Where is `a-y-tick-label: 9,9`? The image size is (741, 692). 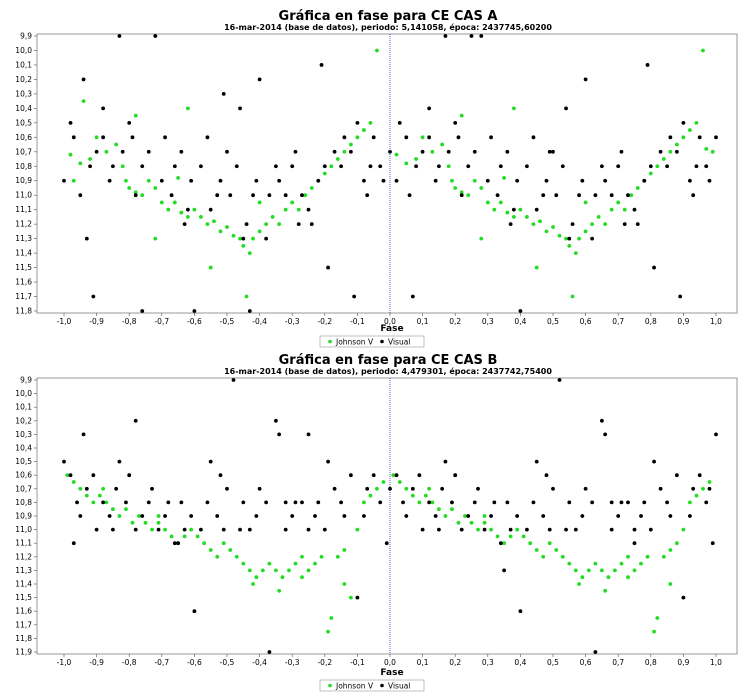
a-y-tick-label: 9,9 is located at coordinates (26, 36).